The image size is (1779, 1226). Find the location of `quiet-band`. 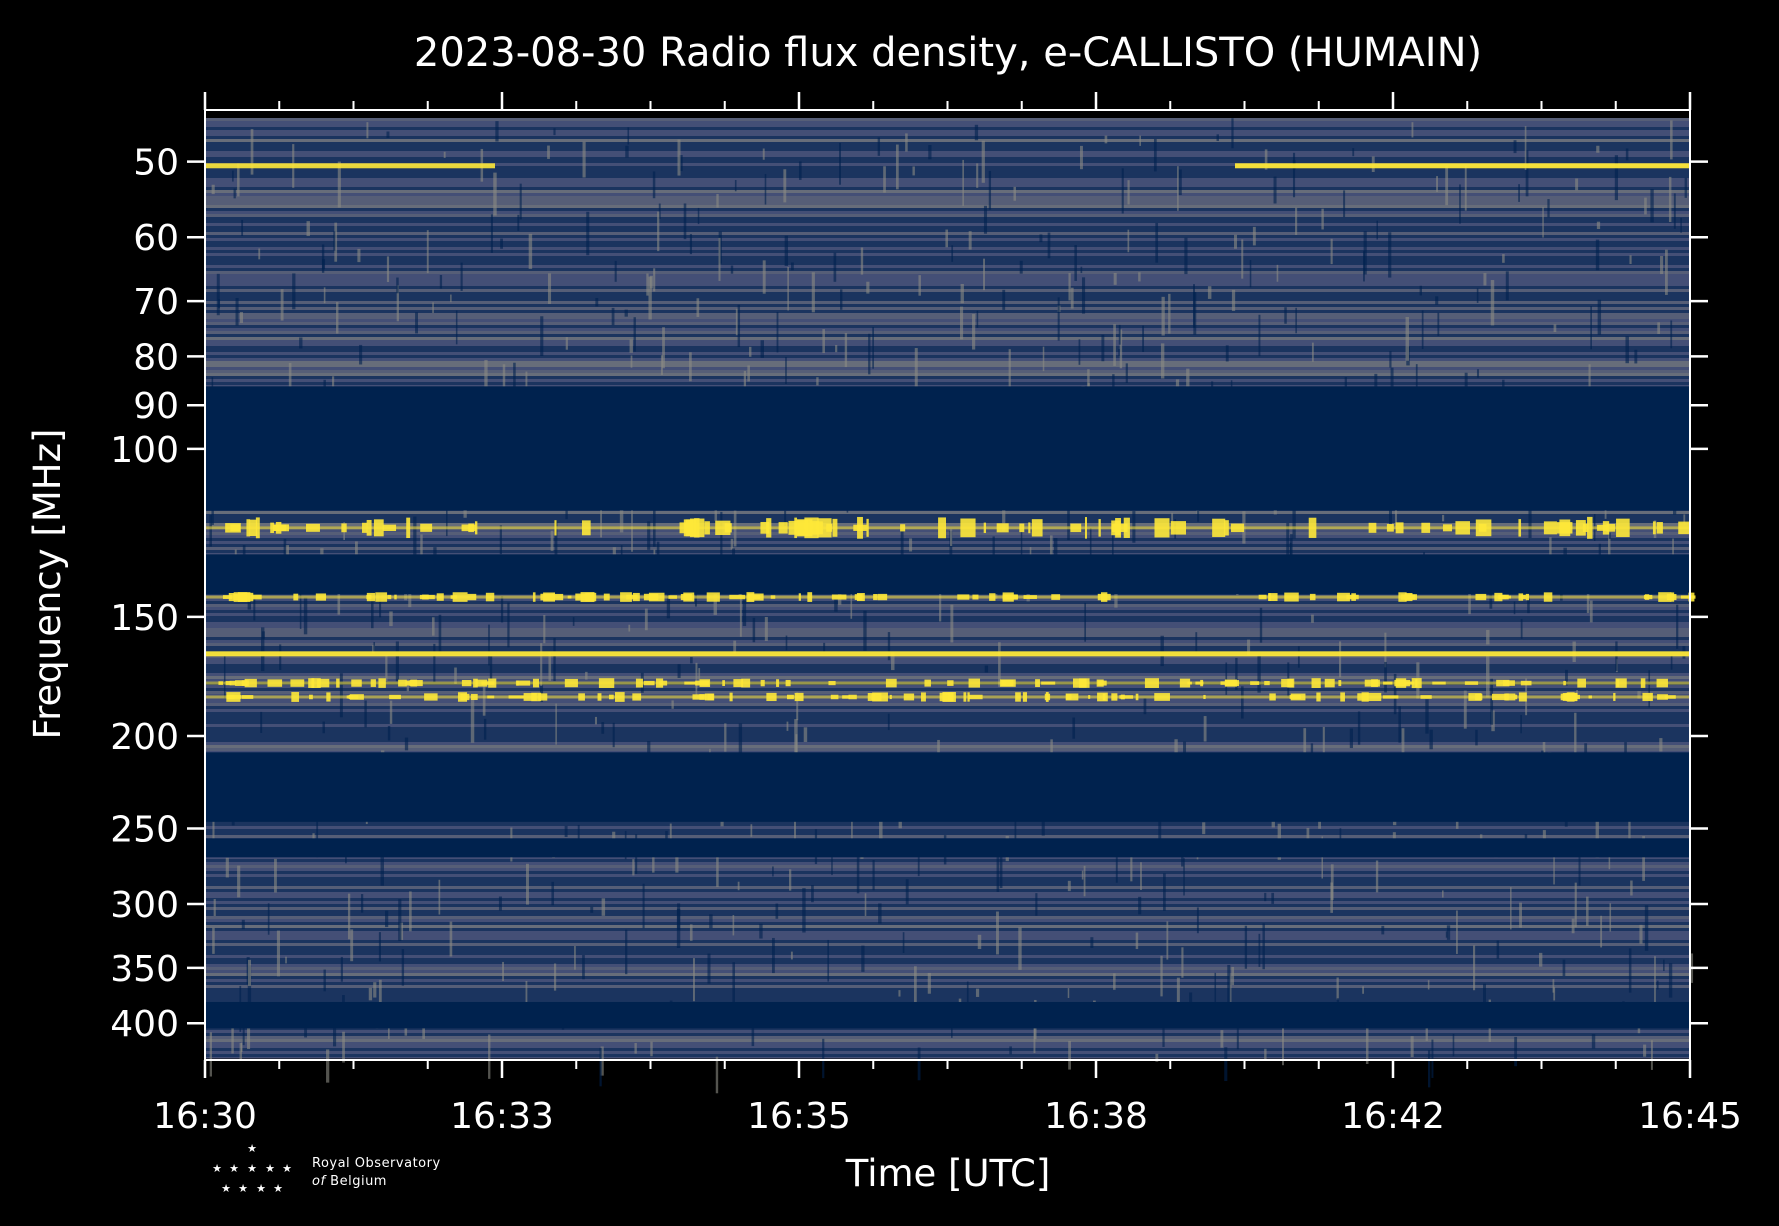

quiet-band is located at coordinates (947, 848).